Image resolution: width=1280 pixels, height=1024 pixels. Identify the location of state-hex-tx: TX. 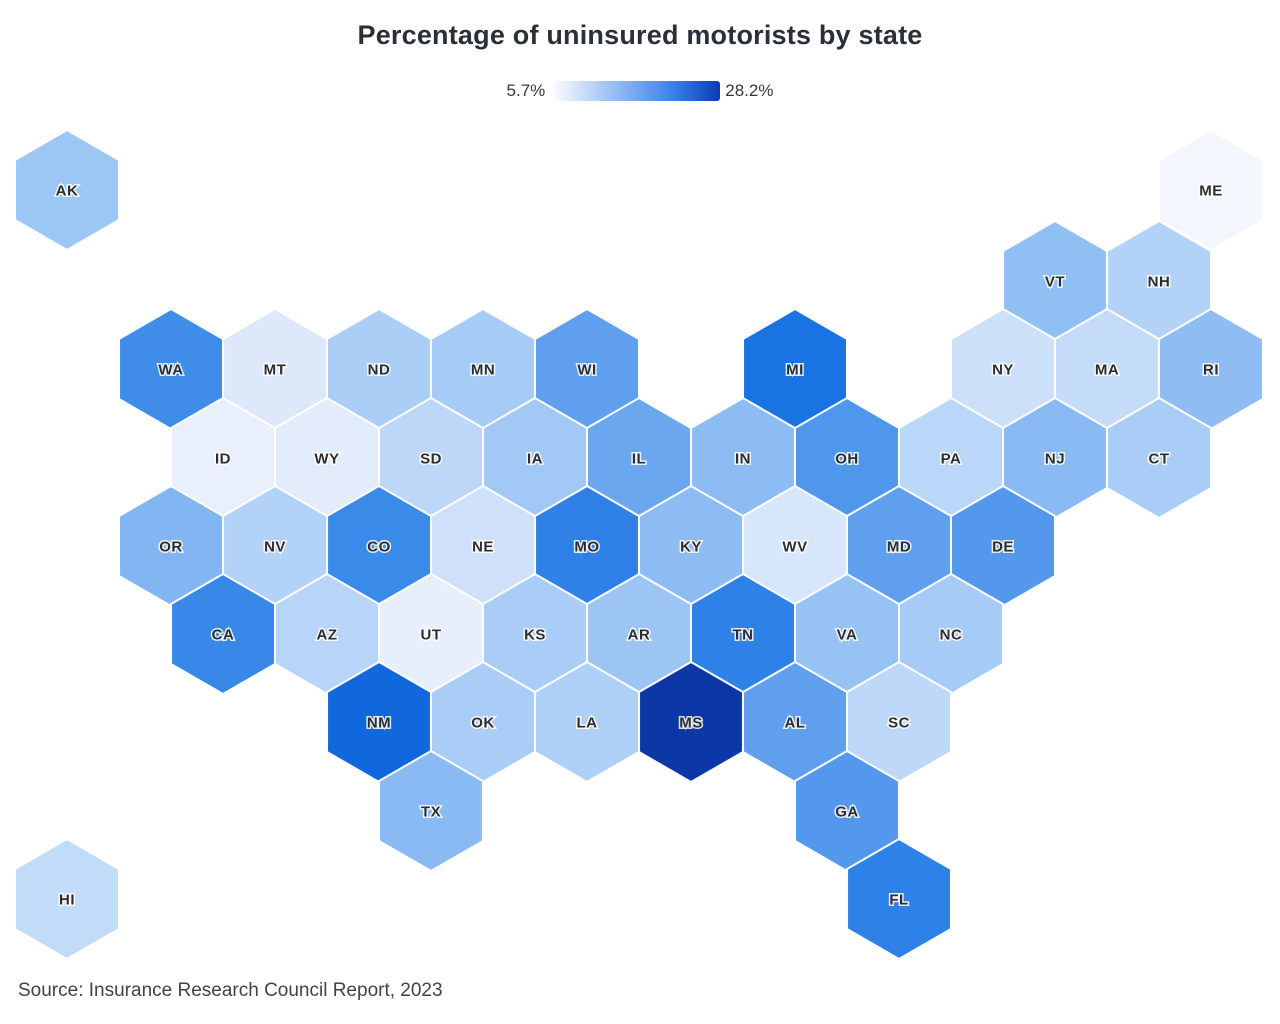
(431, 811).